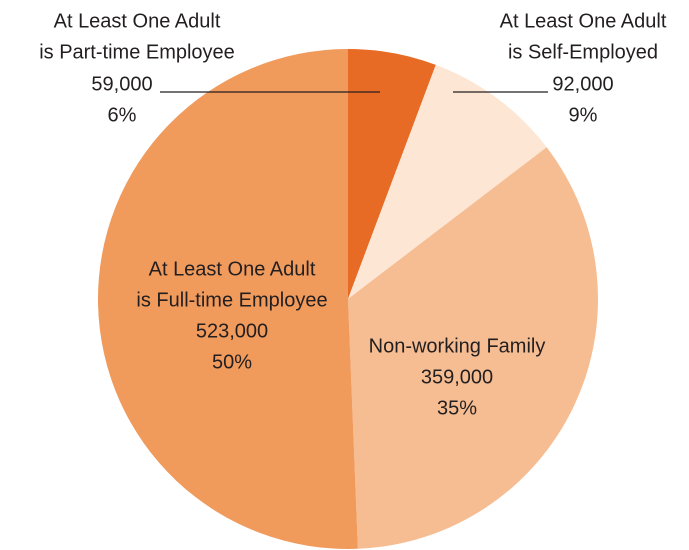  Describe the element at coordinates (121, 84) in the screenshot. I see `value-label: 59,000` at that location.